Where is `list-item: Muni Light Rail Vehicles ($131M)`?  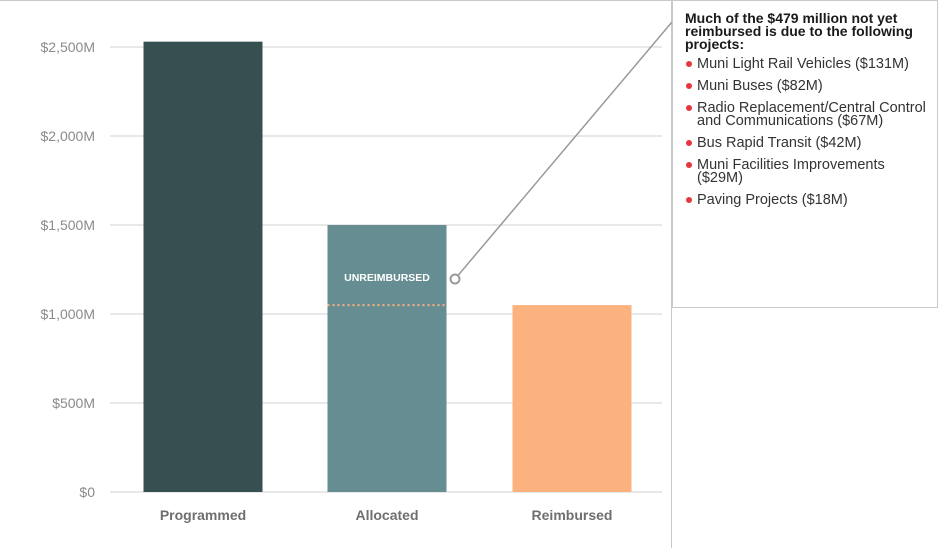
list-item: Muni Light Rail Vehicles ($131M) is located at coordinates (807, 64).